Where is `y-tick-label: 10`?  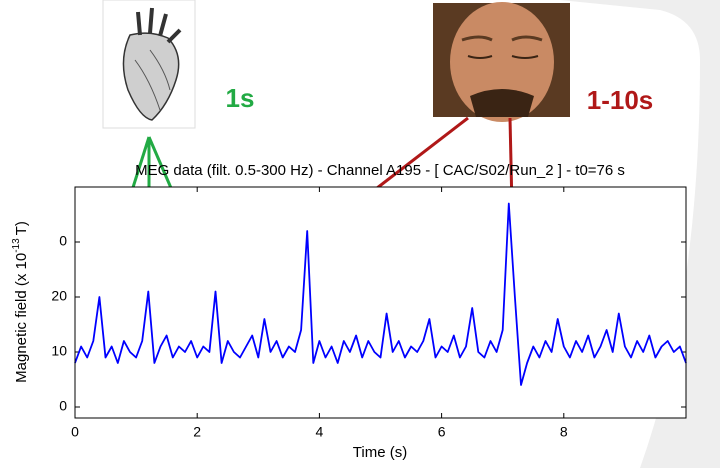 y-tick-label: 10 is located at coordinates (59, 351).